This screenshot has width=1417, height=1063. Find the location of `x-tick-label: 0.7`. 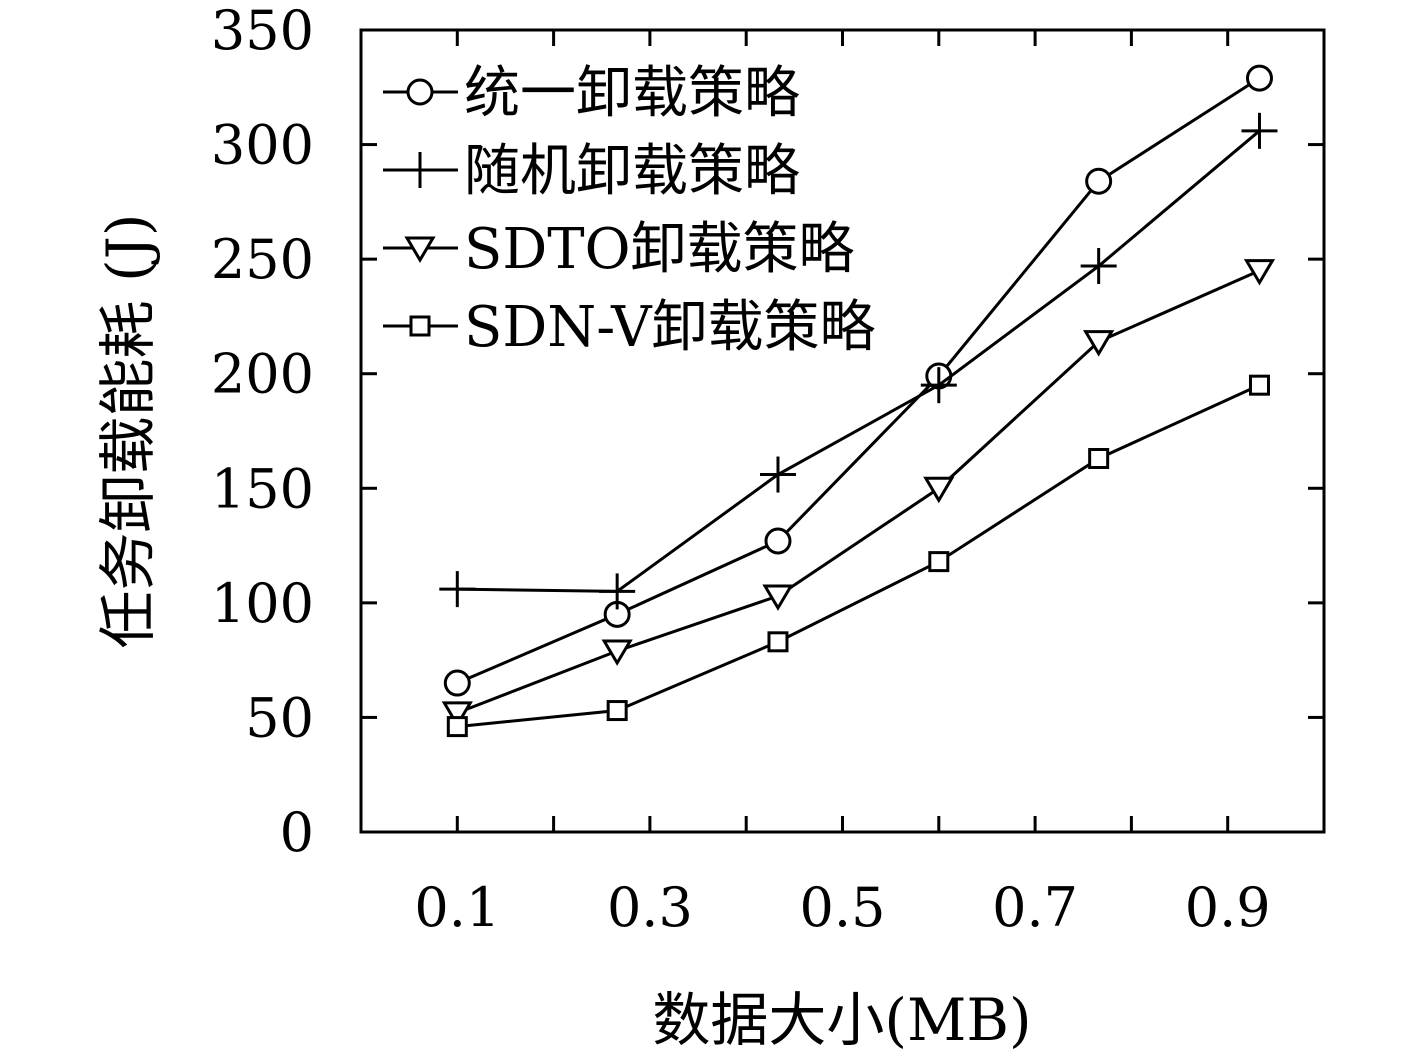

x-tick-label: 0.7 is located at coordinates (1035, 907).